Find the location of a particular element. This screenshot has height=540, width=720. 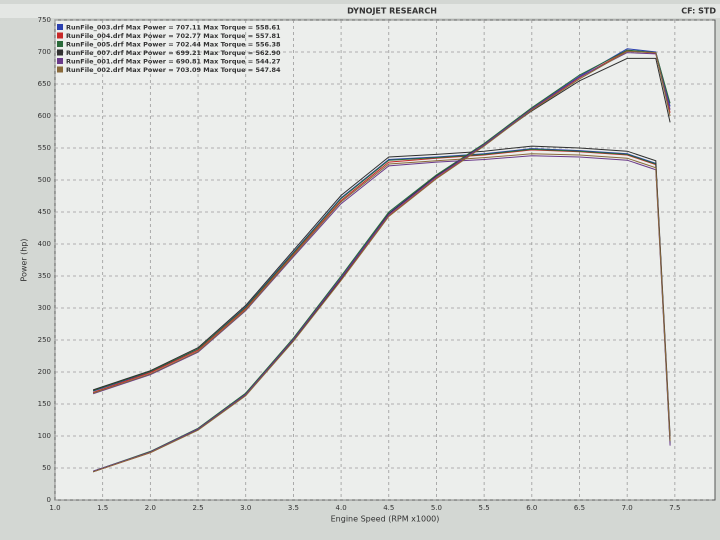

x-tick-label: 6.0 is located at coordinates (531, 508).